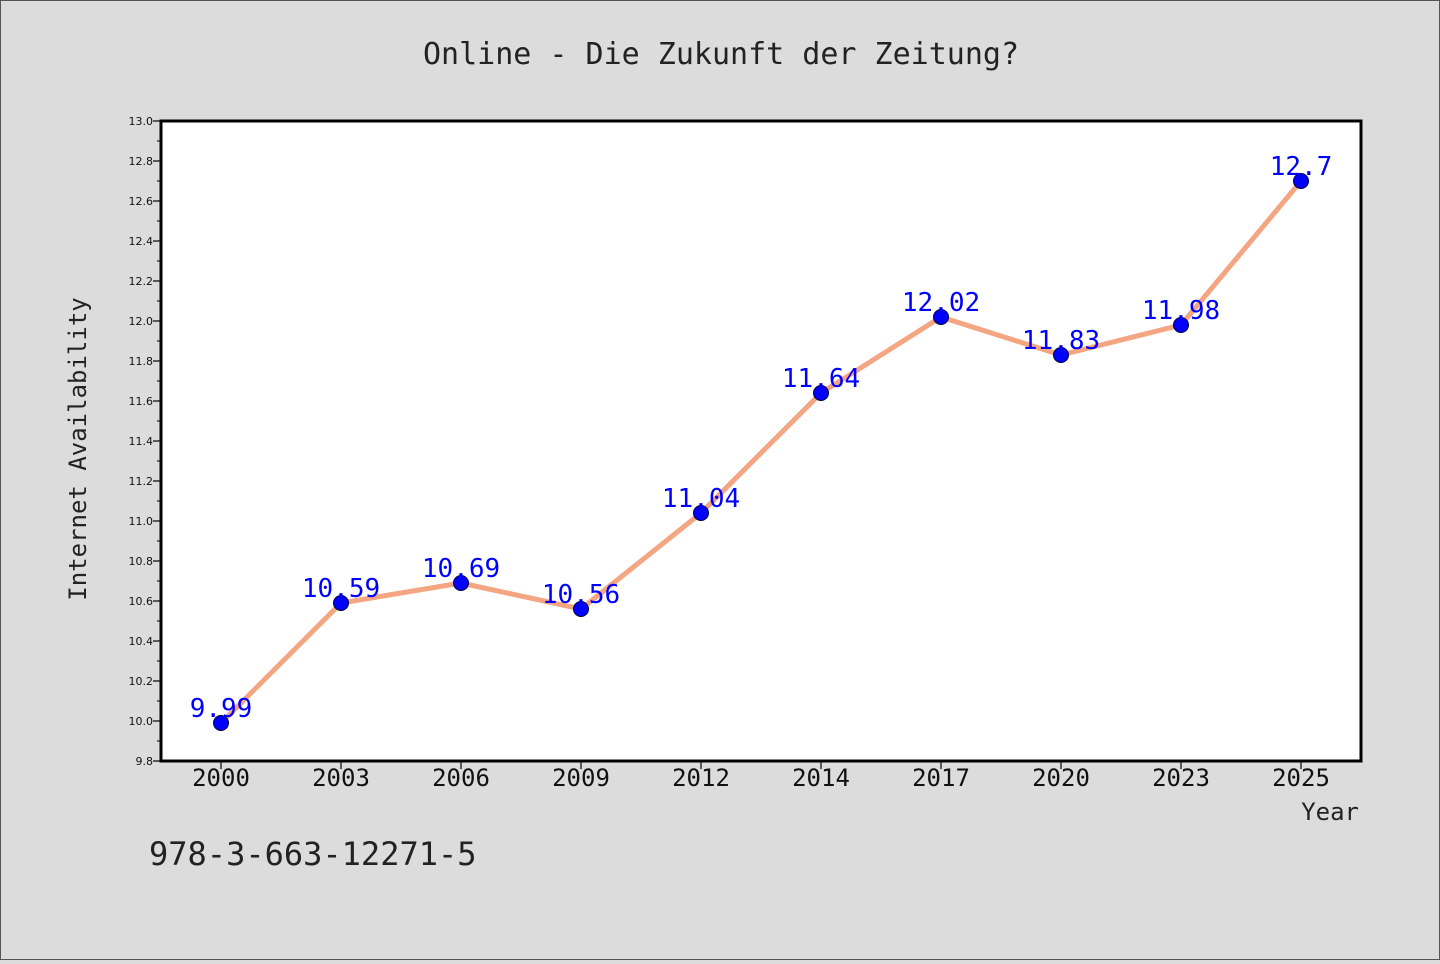 The image size is (1440, 964). I want to click on chart-title: Online - Die Zukunft der Zeitung?, so click(721, 54).